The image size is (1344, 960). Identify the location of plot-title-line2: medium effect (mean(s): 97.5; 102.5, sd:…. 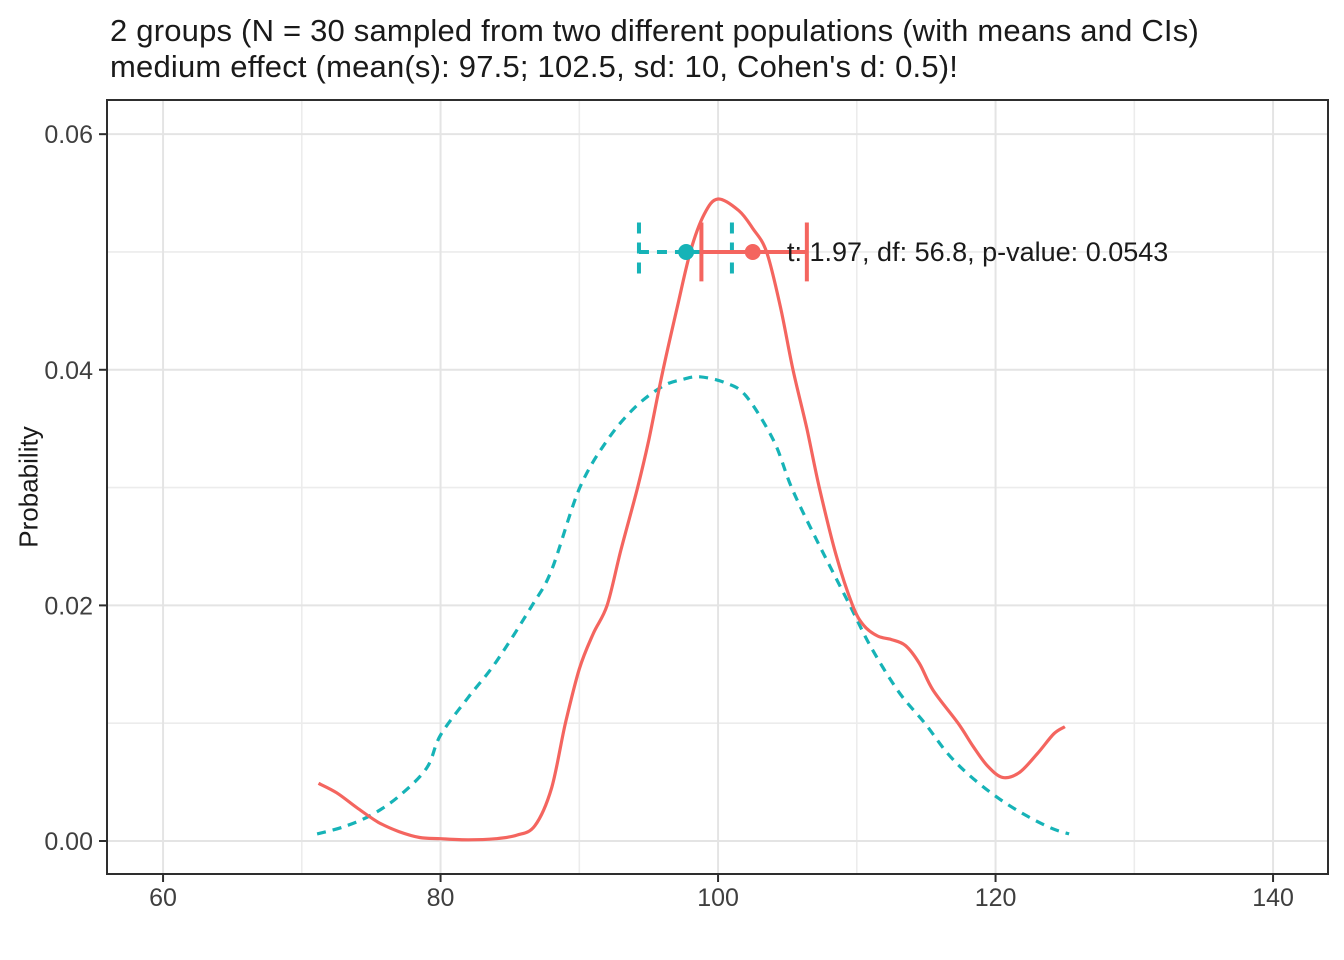
(534, 66).